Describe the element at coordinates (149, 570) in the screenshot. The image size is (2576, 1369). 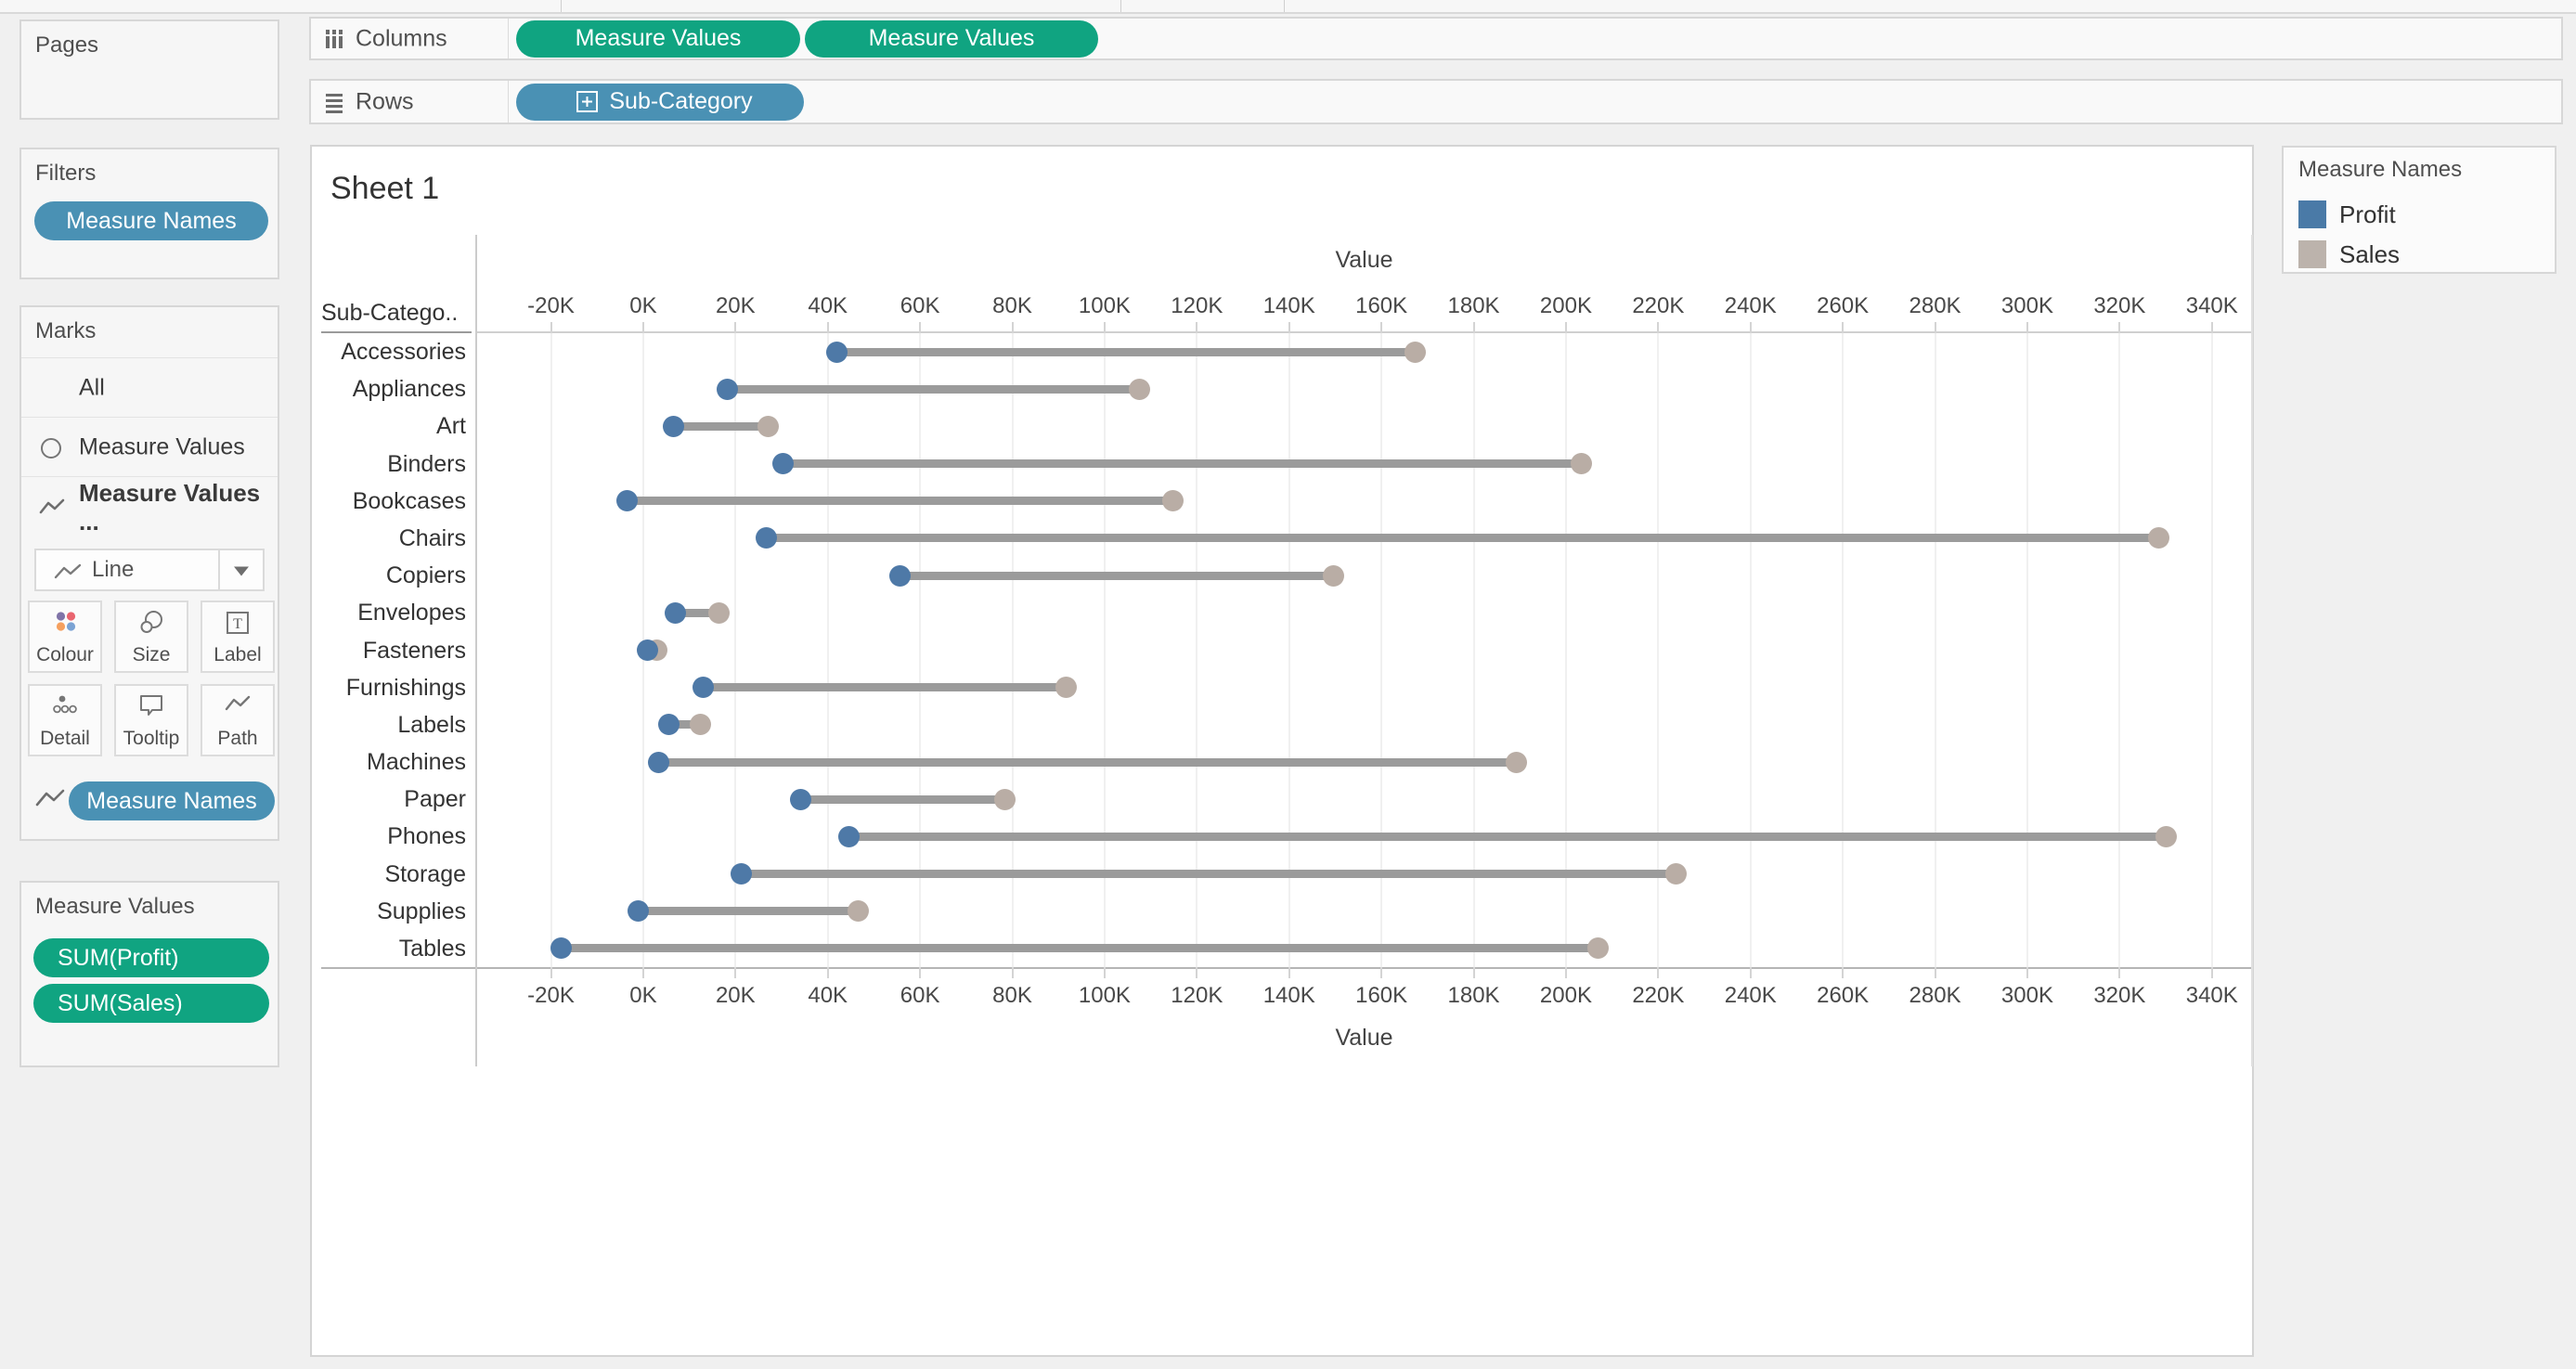
I see `mark-type-dropdown: Line` at that location.